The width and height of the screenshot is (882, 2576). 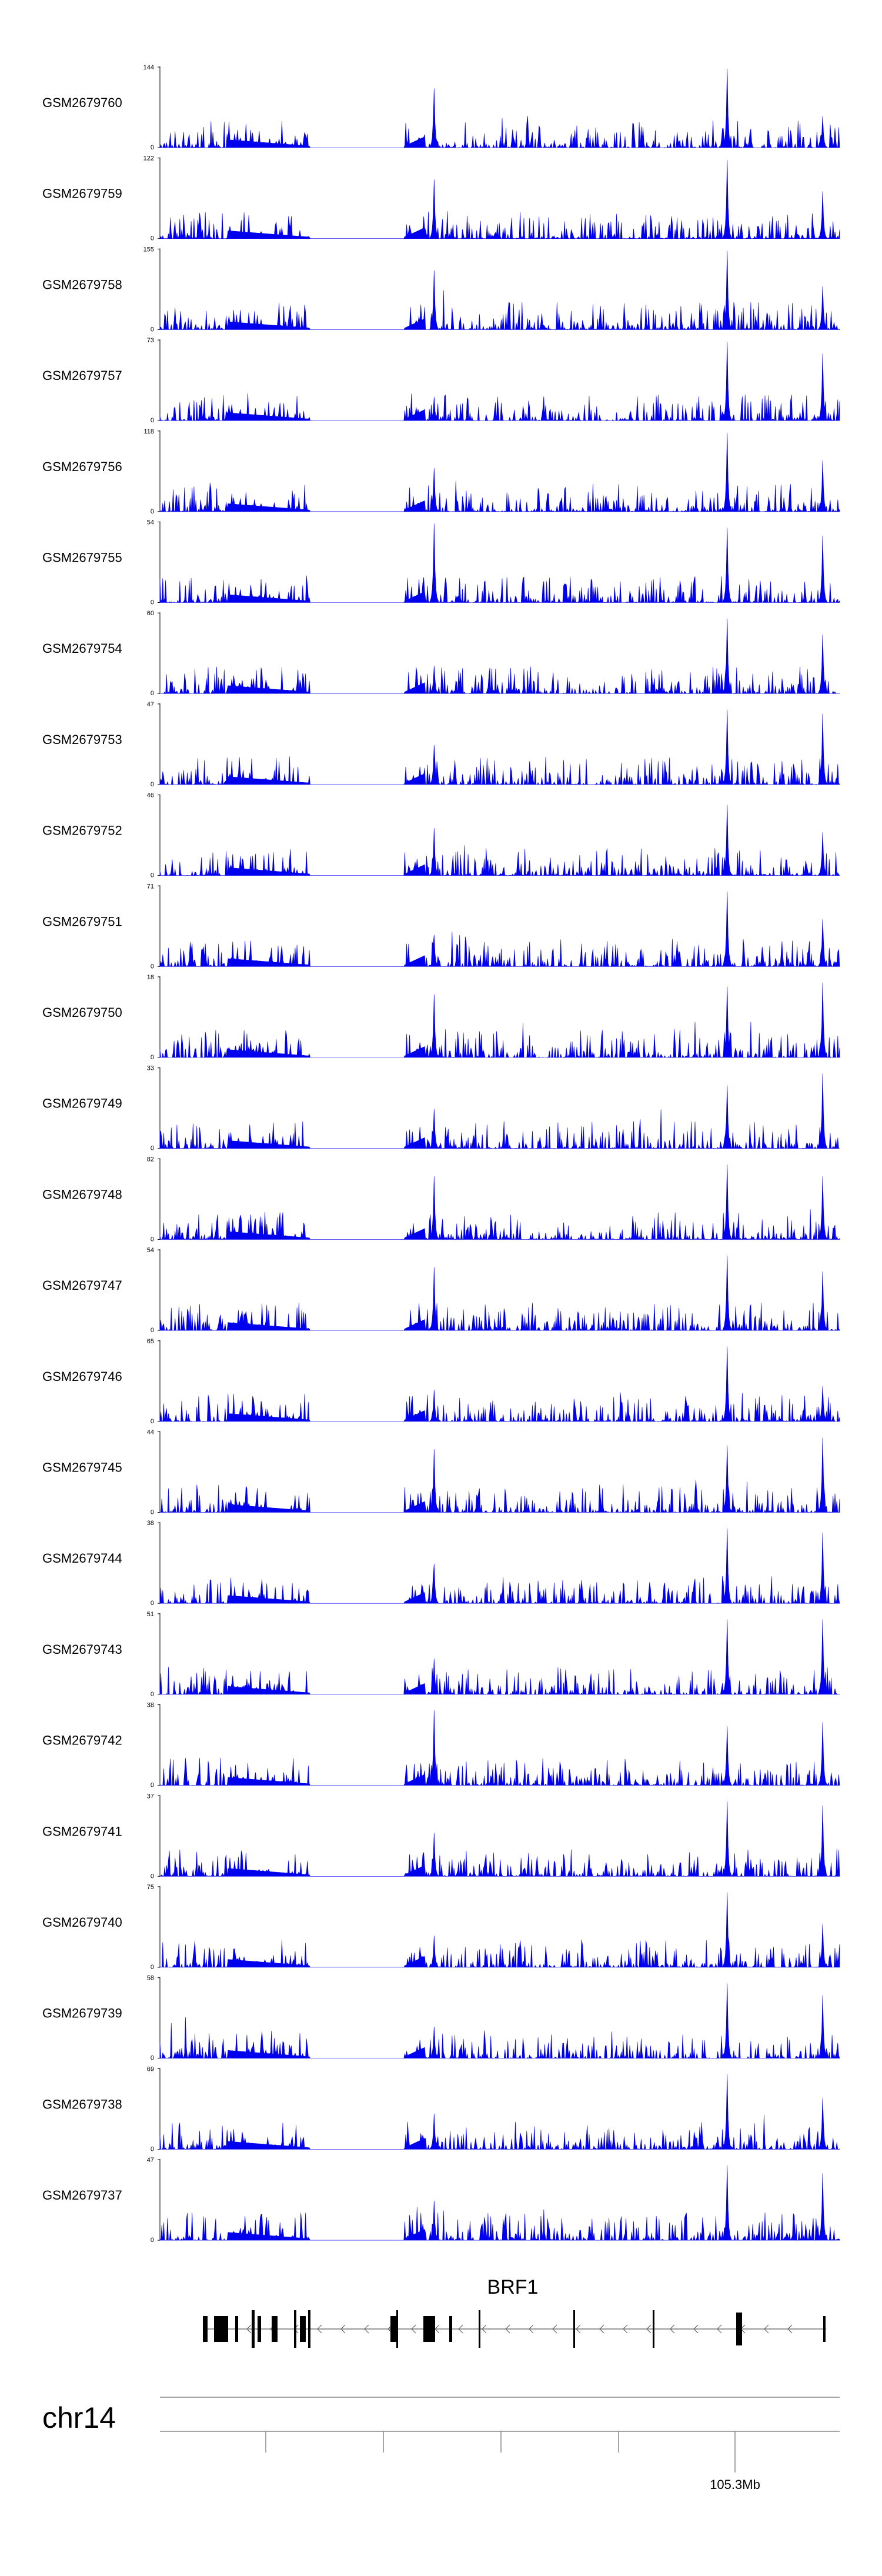 I want to click on track-GSM2679747: GSM2679747 54 0, so click(x=441, y=1290).